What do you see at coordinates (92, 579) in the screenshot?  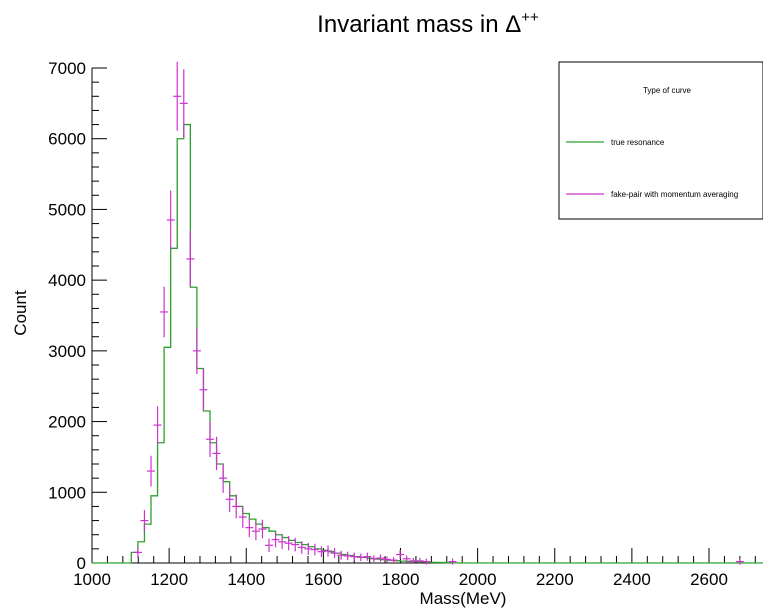 I see `x-tick-label: 1000` at bounding box center [92, 579].